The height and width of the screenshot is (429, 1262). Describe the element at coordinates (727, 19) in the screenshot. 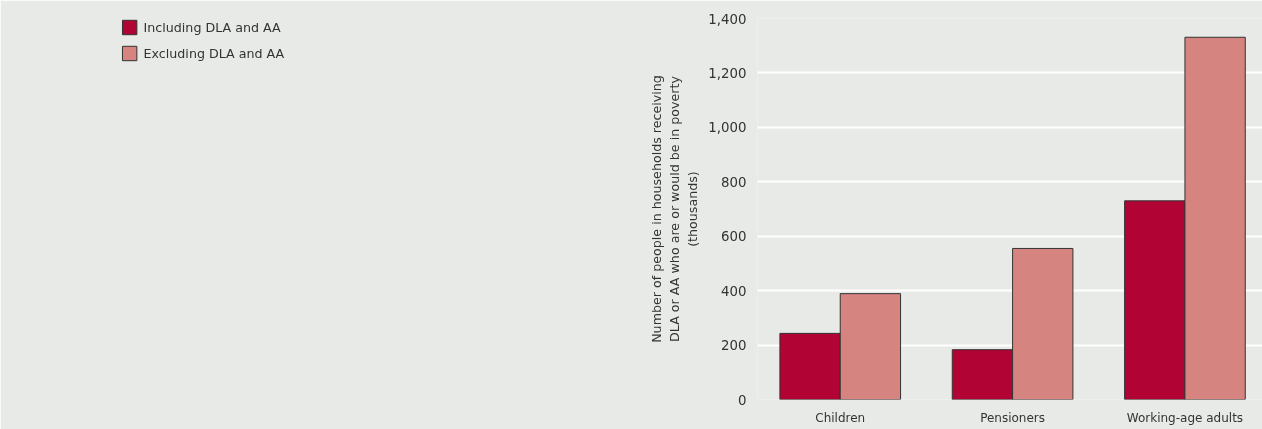

I see `y-tick-label: 1,400` at that location.